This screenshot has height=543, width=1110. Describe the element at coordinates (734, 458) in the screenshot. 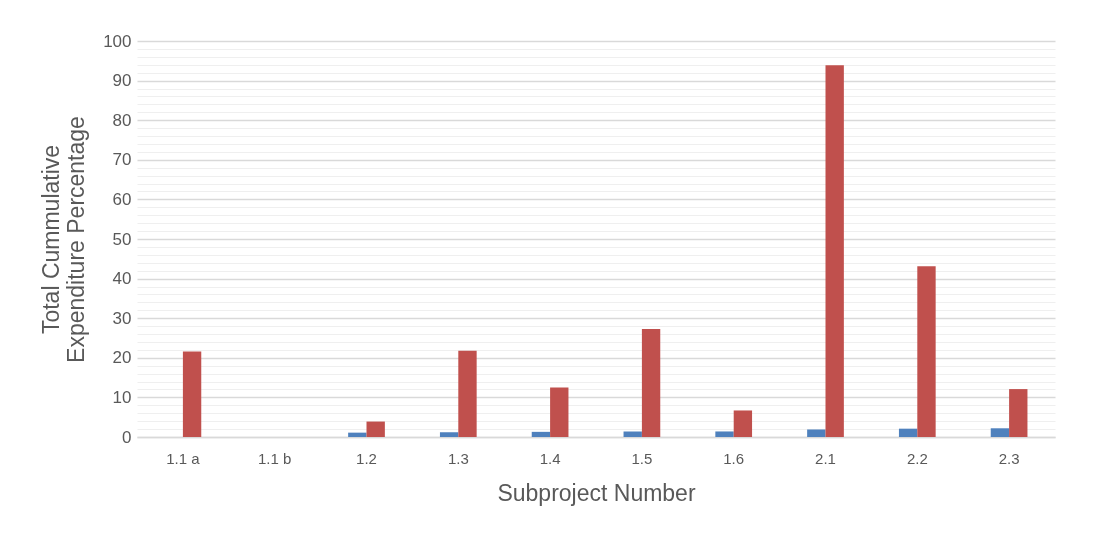

I see `x-tick-label: 1.6` at that location.